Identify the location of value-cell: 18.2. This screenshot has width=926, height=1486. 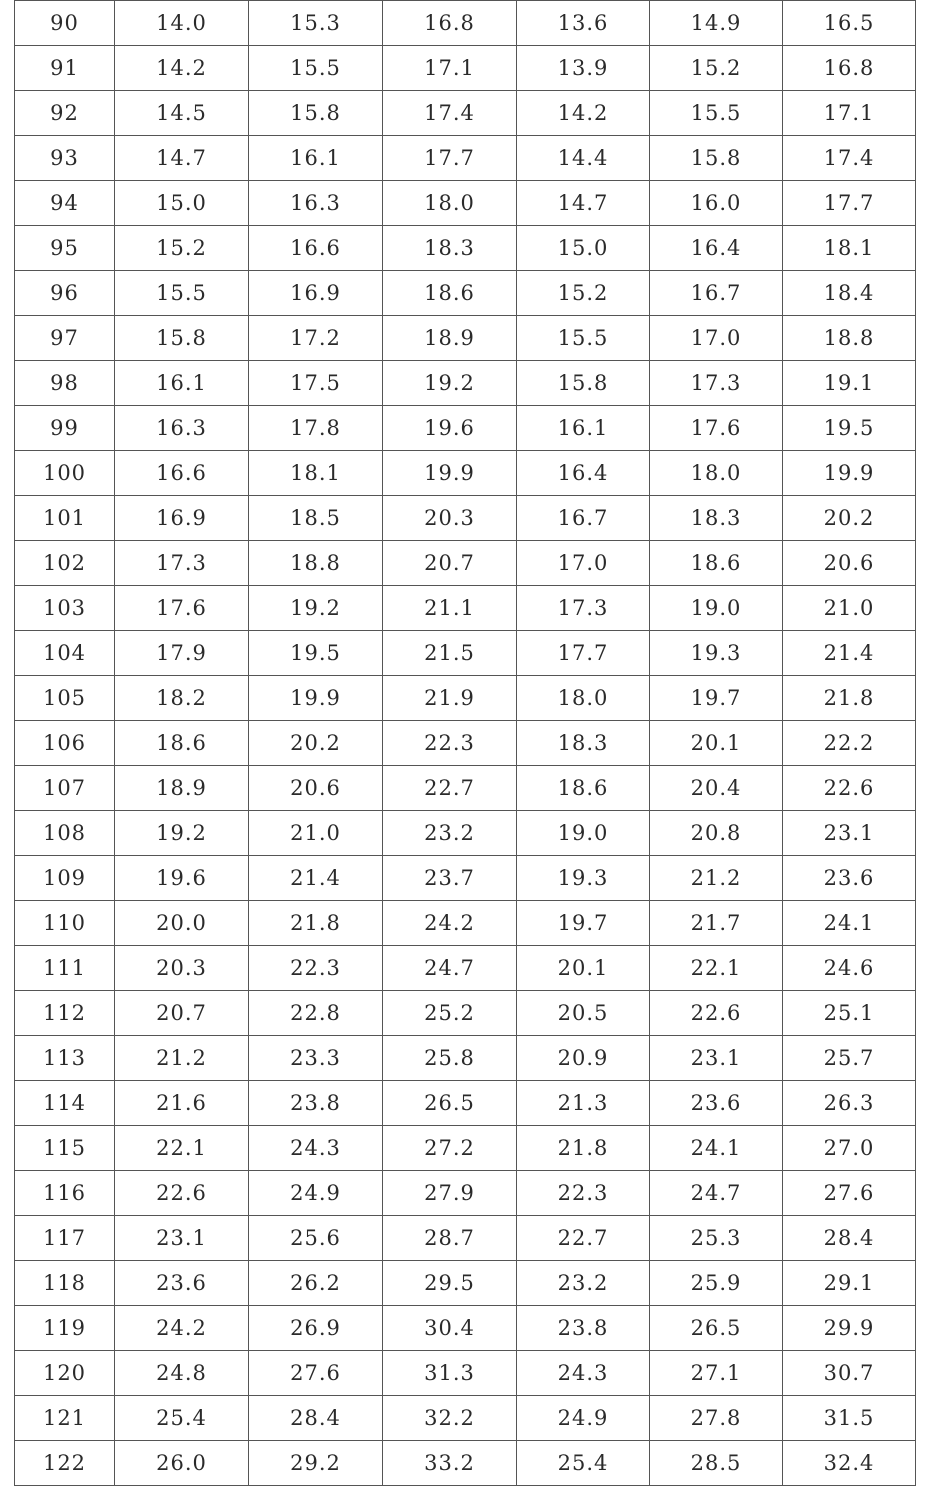
(181, 698).